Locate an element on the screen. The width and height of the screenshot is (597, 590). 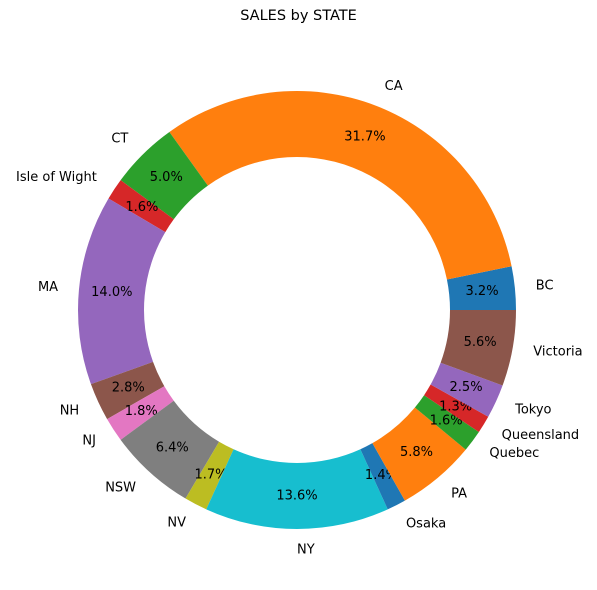
slice-percent-isle-of-wight: 1.6% is located at coordinates (141, 207).